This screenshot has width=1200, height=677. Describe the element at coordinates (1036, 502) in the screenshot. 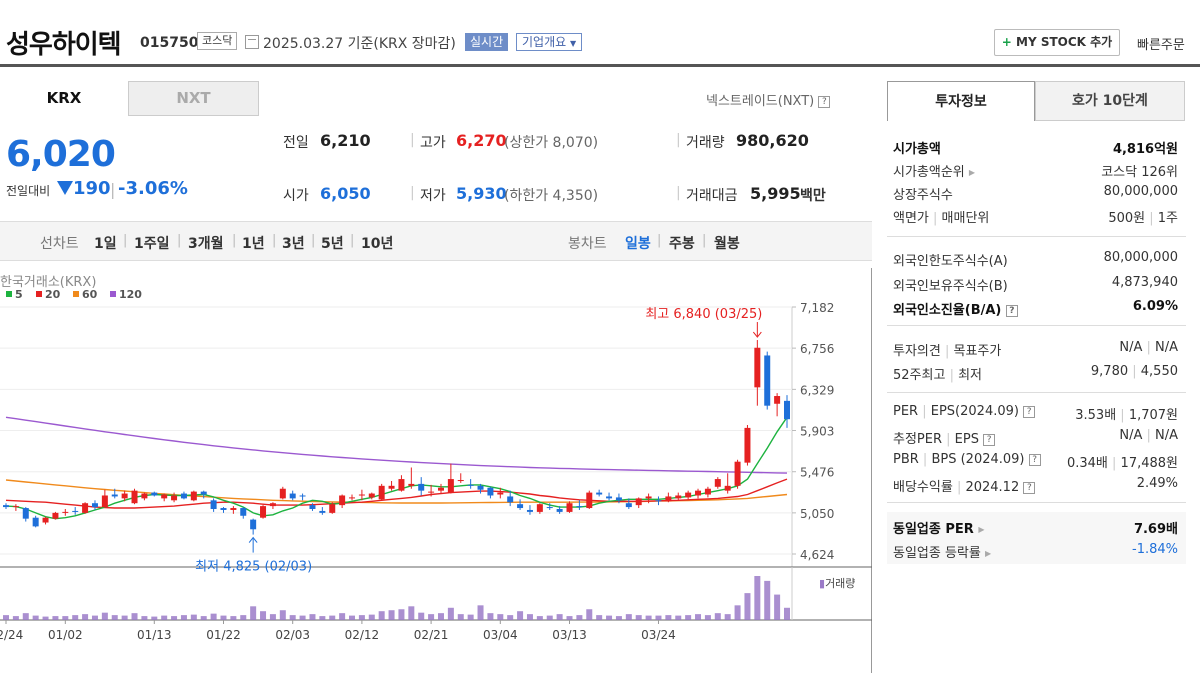

I see `divider` at that location.